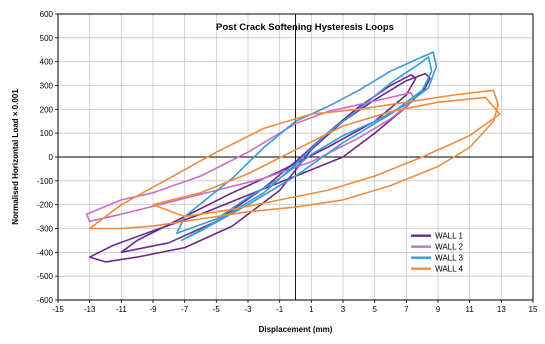 This screenshot has height=344, width=545. I want to click on legend-label: WALL 2, so click(449, 247).